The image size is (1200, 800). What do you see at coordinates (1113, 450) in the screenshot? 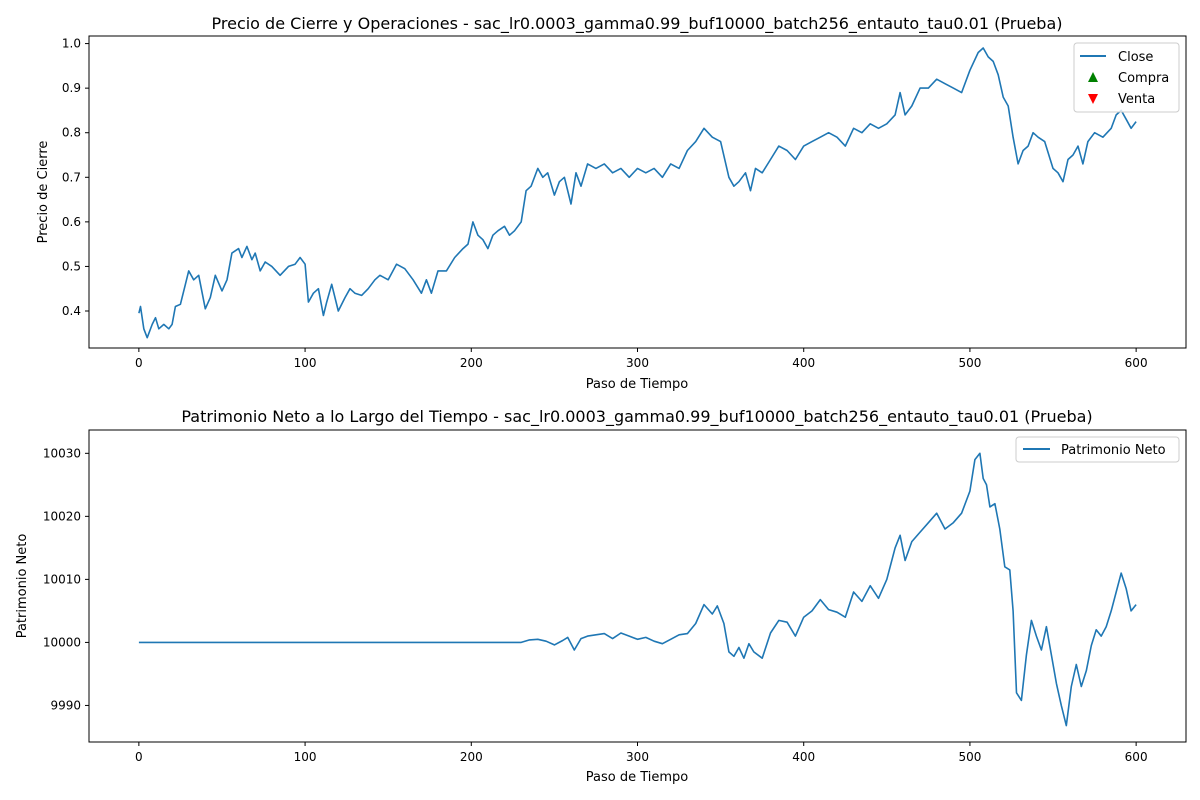
I see `legend-patrimonio-label: Patrimonio Neto` at bounding box center [1113, 450].